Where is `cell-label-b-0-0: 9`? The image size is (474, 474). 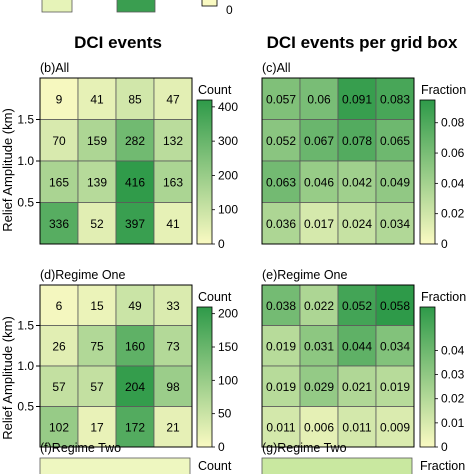 cell-label-b-0-0: 9 is located at coordinates (59, 99).